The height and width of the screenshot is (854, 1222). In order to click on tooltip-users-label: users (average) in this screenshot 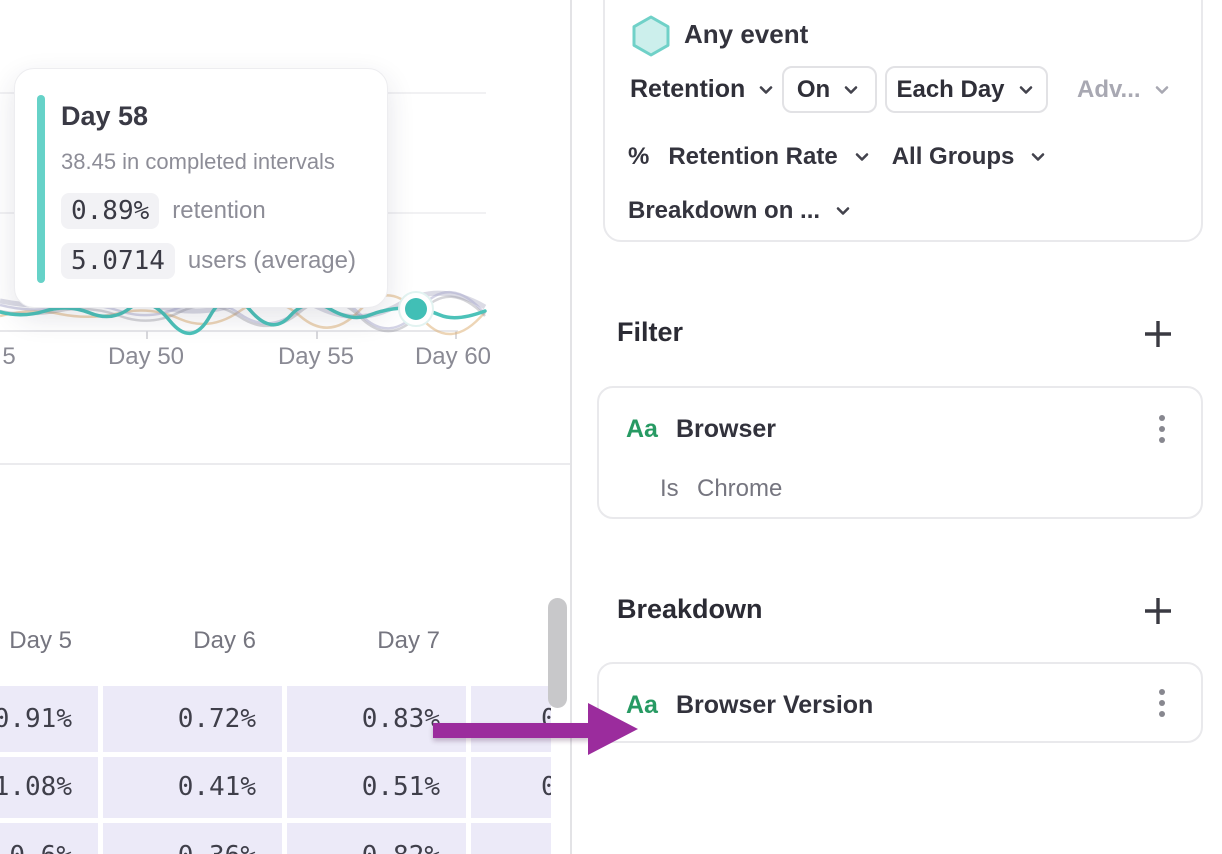, I will do `click(271, 260)`.